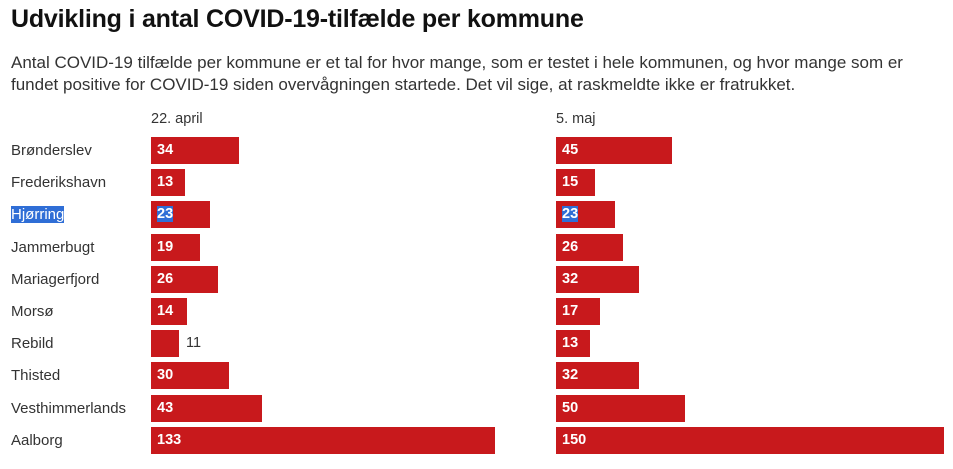 This screenshot has width=953, height=469. I want to click on data-label-text: 133, so click(169, 440).